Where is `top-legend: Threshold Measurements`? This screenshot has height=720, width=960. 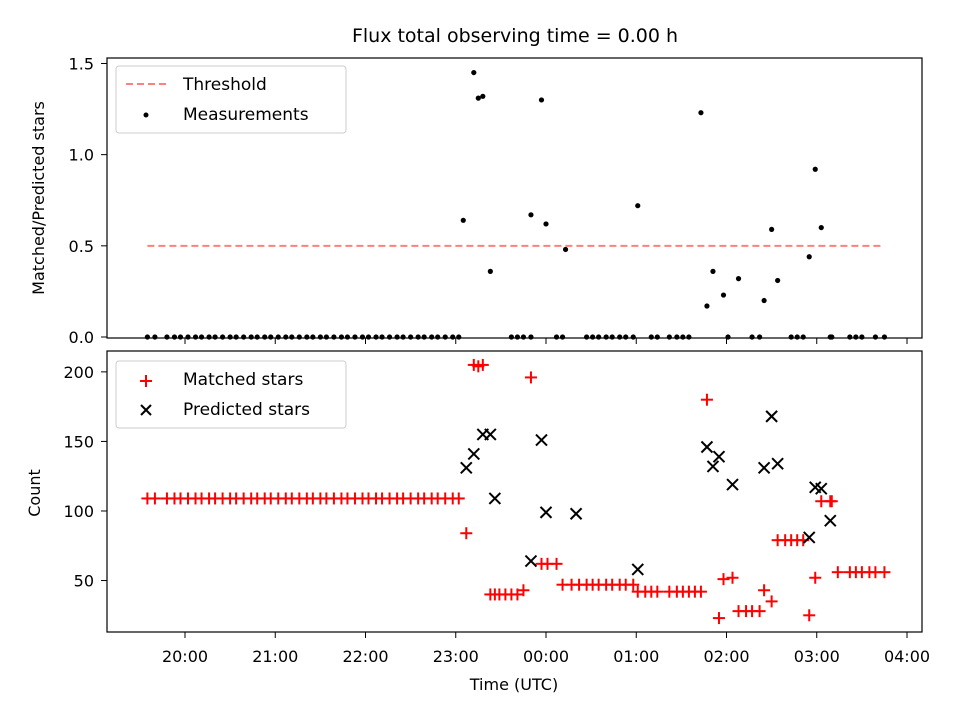
top-legend: Threshold Measurements is located at coordinates (231, 99).